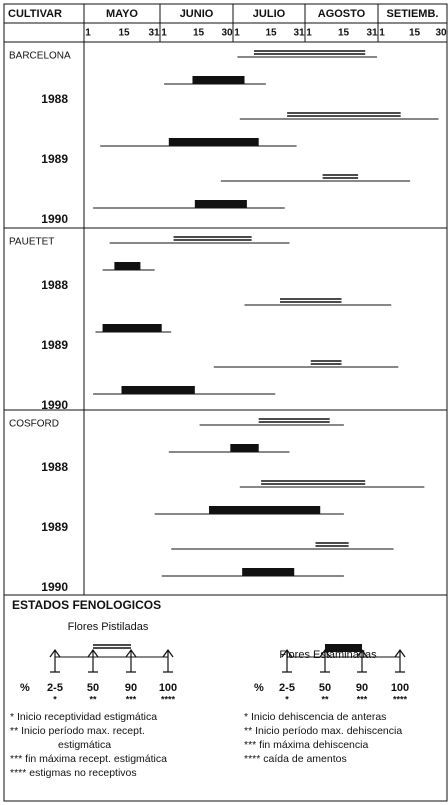 The height and width of the screenshot is (805, 448). I want to click on legend-peak, so click(343, 648).